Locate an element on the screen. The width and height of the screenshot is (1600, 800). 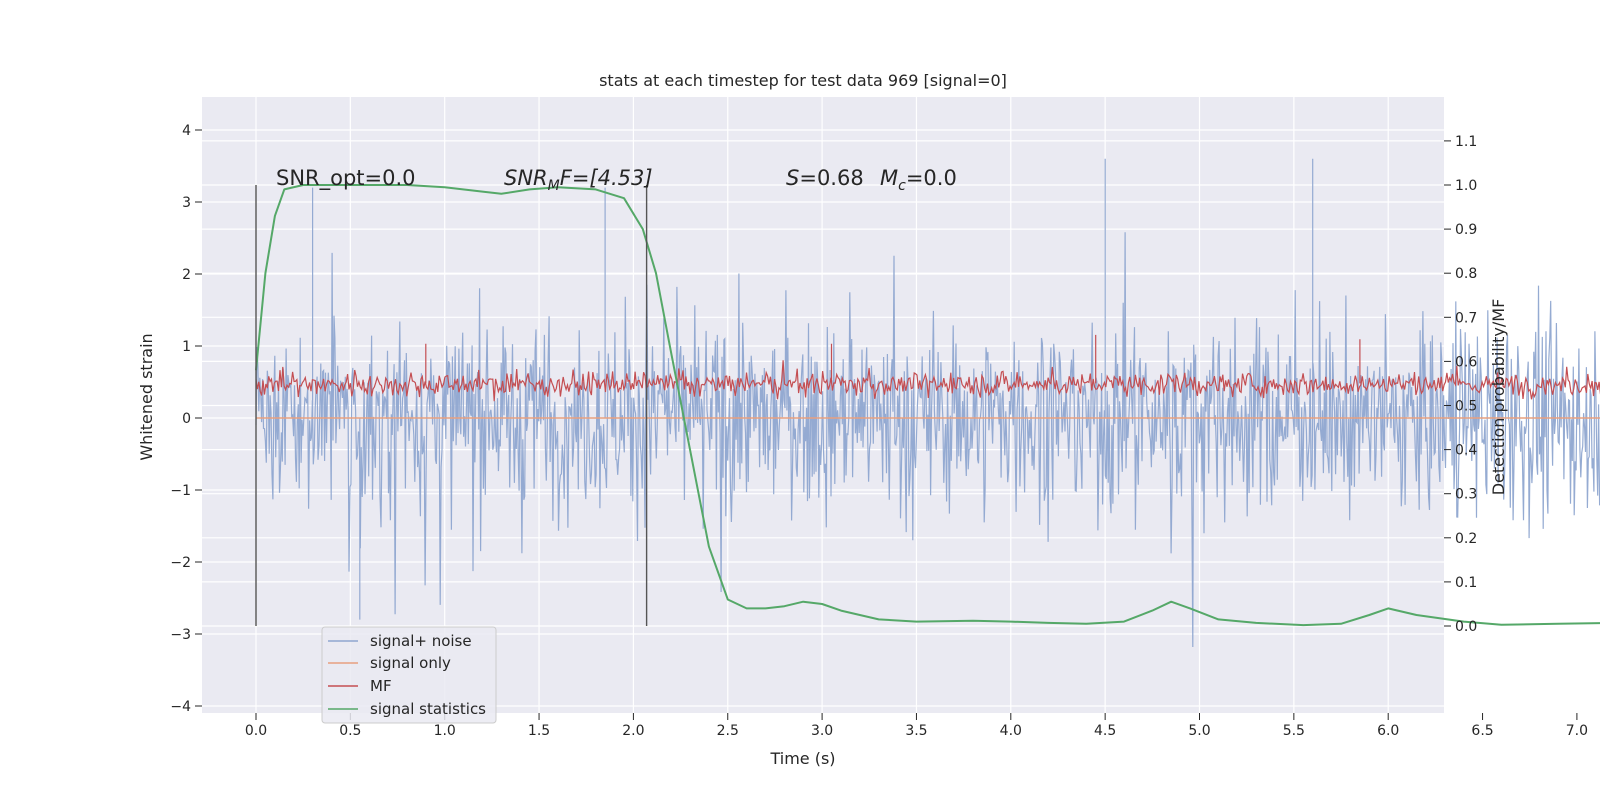
mc-sub: c is located at coordinates (902, 186).